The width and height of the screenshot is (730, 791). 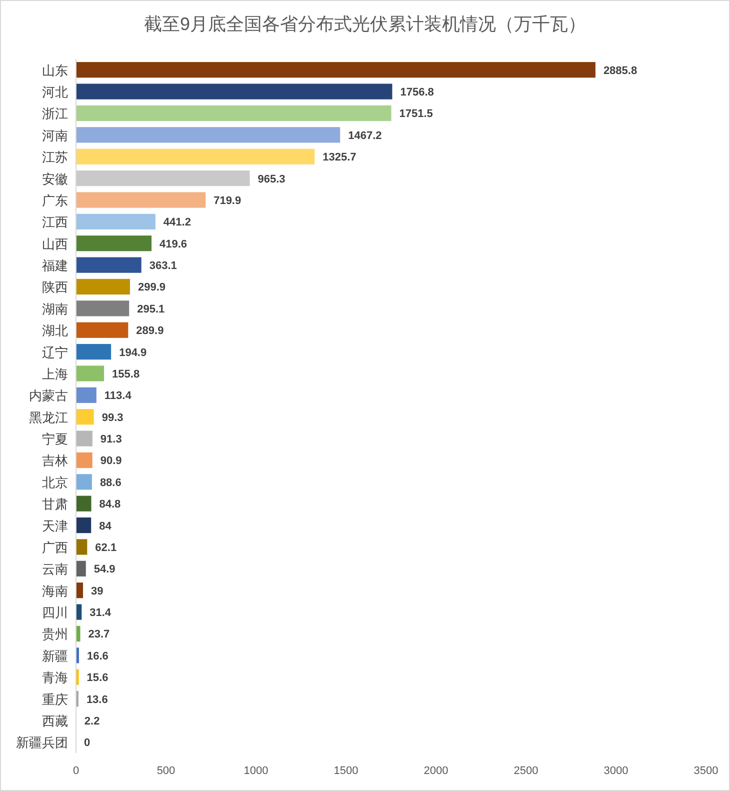 I want to click on y-tick-label: 河南, so click(x=55, y=135).